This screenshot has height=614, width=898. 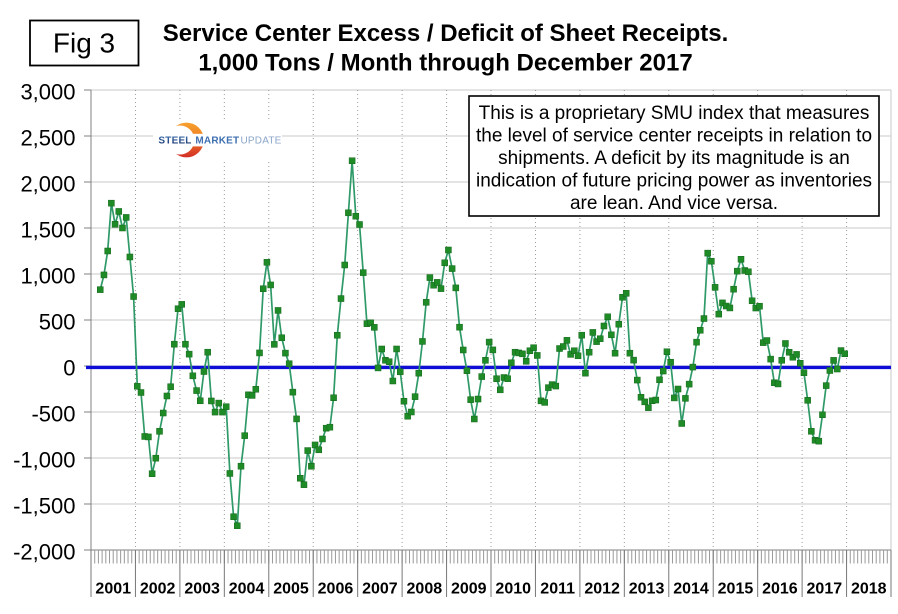 I want to click on svg-text: STEEL, so click(x=174, y=141).